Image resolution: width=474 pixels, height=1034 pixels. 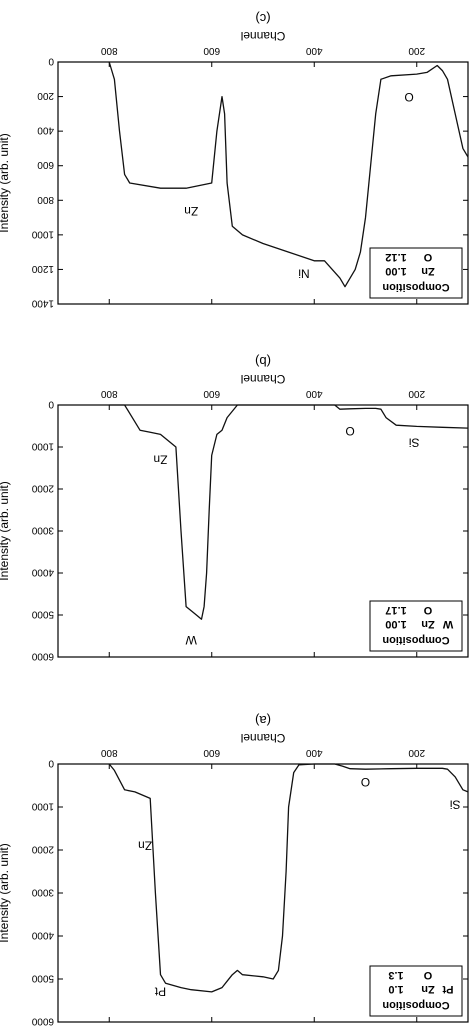 What do you see at coordinates (42, 268) in the screenshot?
I see `y-tick-label: 1200` at bounding box center [42, 268].